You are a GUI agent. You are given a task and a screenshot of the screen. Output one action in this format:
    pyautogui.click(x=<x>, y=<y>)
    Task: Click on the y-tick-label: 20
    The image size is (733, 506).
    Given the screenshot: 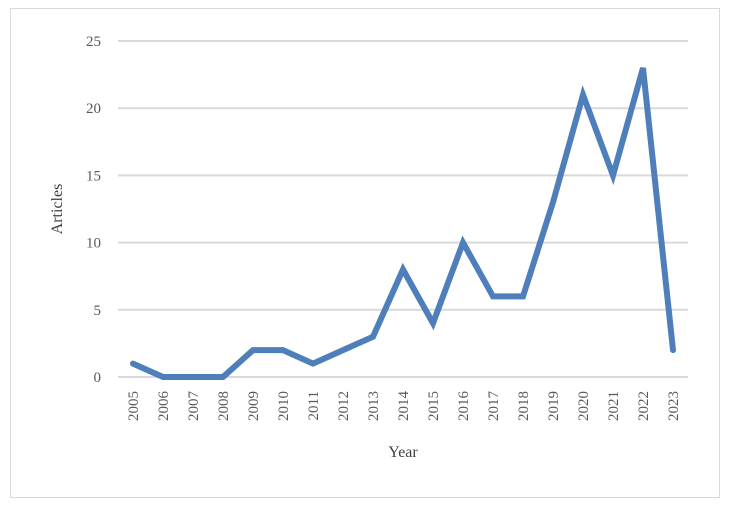 What is the action you would take?
    pyautogui.click(x=93, y=109)
    